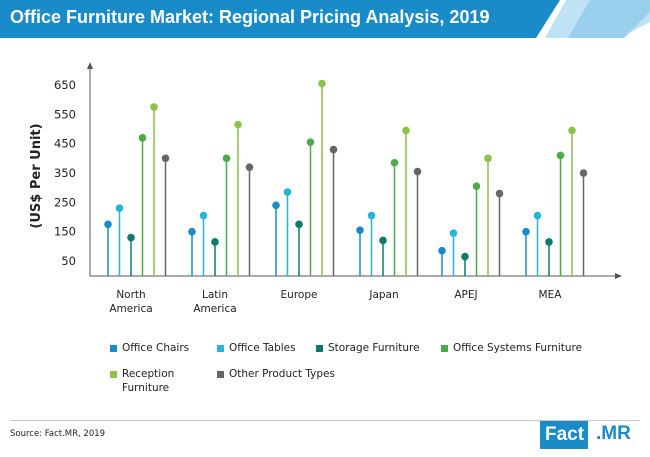 The height and width of the screenshot is (457, 650). Describe the element at coordinates (564, 435) in the screenshot. I see `logo-fact-text: Fact` at that location.